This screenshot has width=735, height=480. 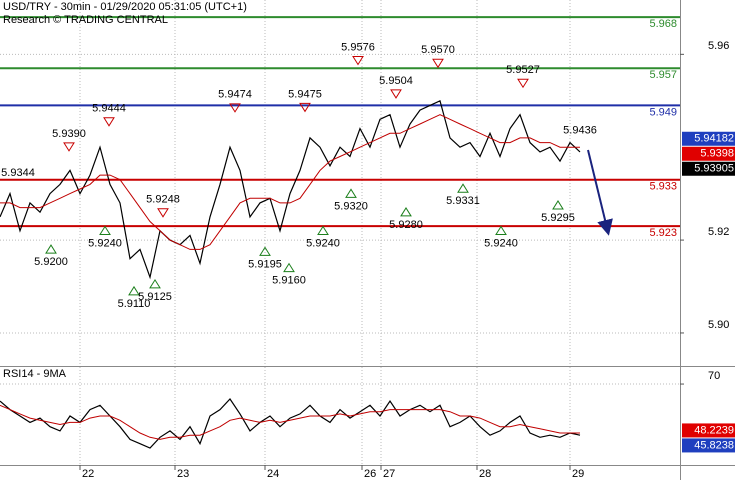 I want to click on x-tick-label: 26, so click(x=370, y=474).